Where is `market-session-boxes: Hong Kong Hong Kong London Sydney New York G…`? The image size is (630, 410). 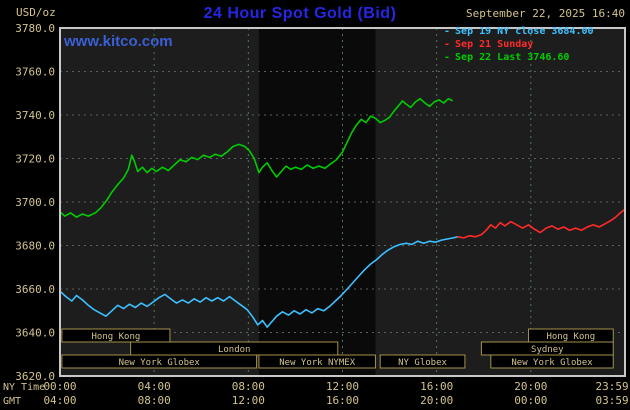
market-session-boxes: Hong Kong Hong Kong London Sydney New York G… is located at coordinates (337, 348).